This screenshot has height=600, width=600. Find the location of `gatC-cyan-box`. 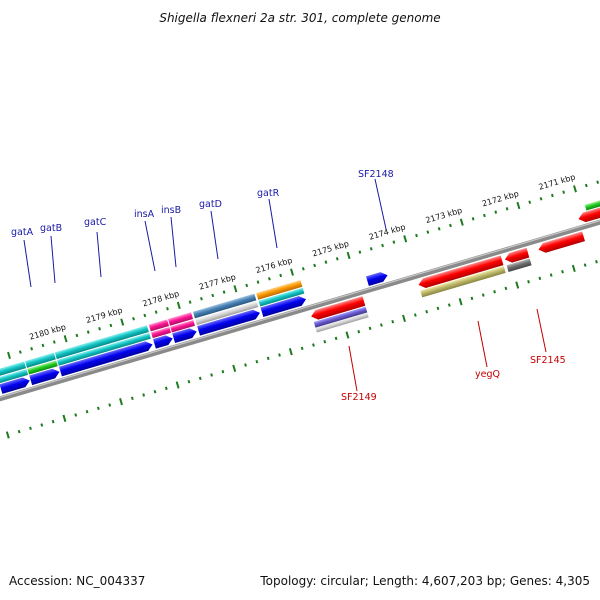

gatC-cyan-box is located at coordinates (104, 349).